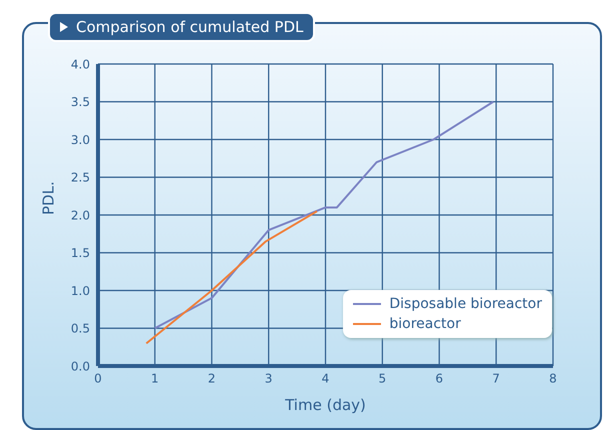 Image resolution: width=610 pixels, height=430 pixels. What do you see at coordinates (80, 64) in the screenshot?
I see `y-tick-label: 4.0` at bounding box center [80, 64].